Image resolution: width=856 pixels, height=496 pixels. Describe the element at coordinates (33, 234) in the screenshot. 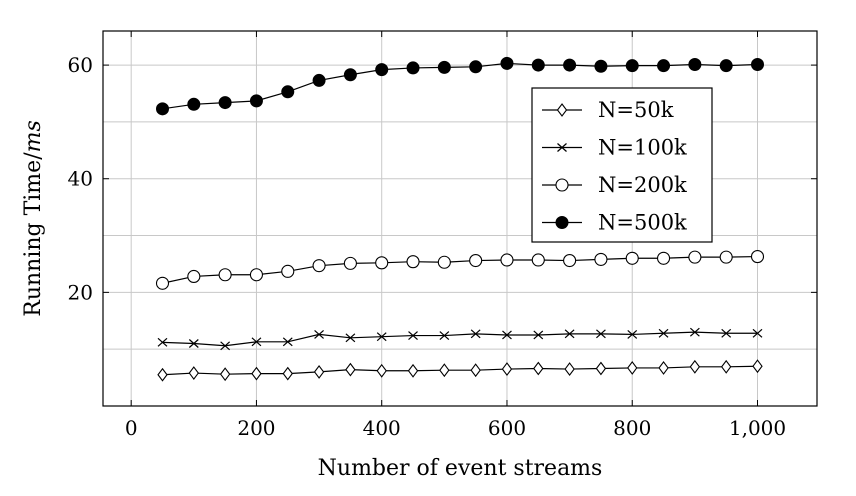

I see `y-axis-label-main: Running Time/` at that location.